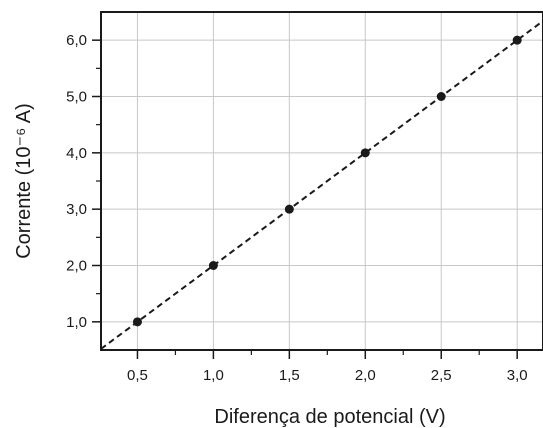 This screenshot has height=428, width=543. What do you see at coordinates (289, 375) in the screenshot?
I see `x-tick-label: 1,5` at bounding box center [289, 375].